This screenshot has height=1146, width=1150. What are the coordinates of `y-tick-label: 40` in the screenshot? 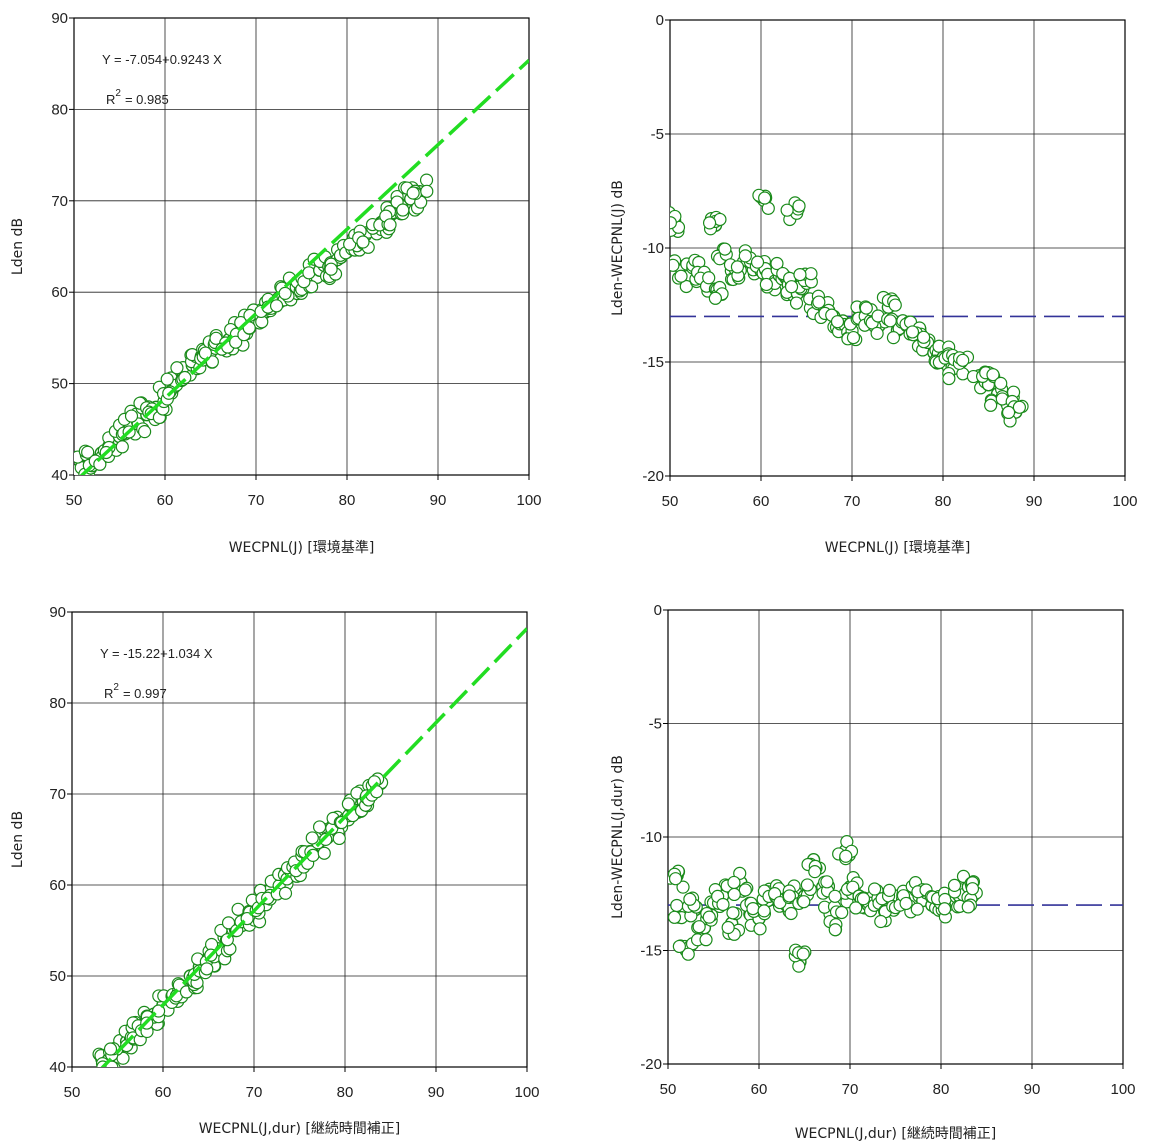 It's located at (57, 1067).